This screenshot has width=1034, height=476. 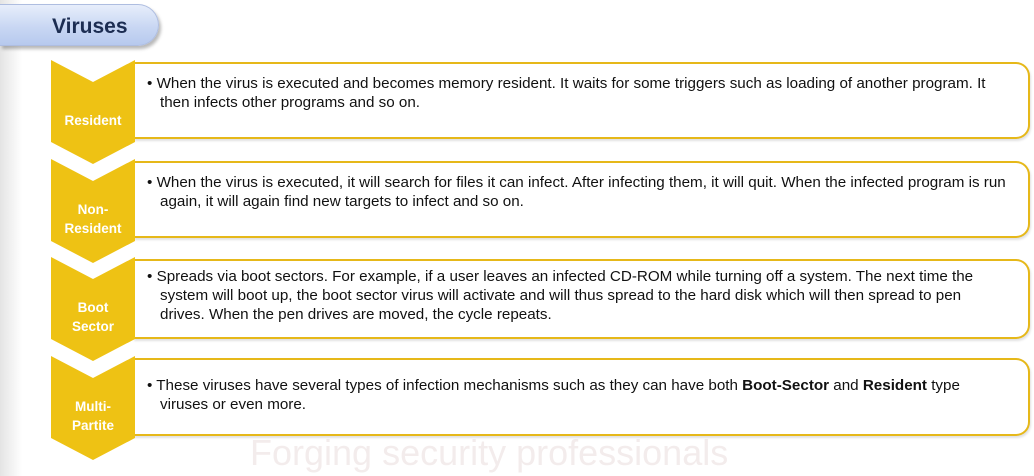 What do you see at coordinates (93, 317) in the screenshot?
I see `category-label-boot-sector: Boot Sector` at bounding box center [93, 317].